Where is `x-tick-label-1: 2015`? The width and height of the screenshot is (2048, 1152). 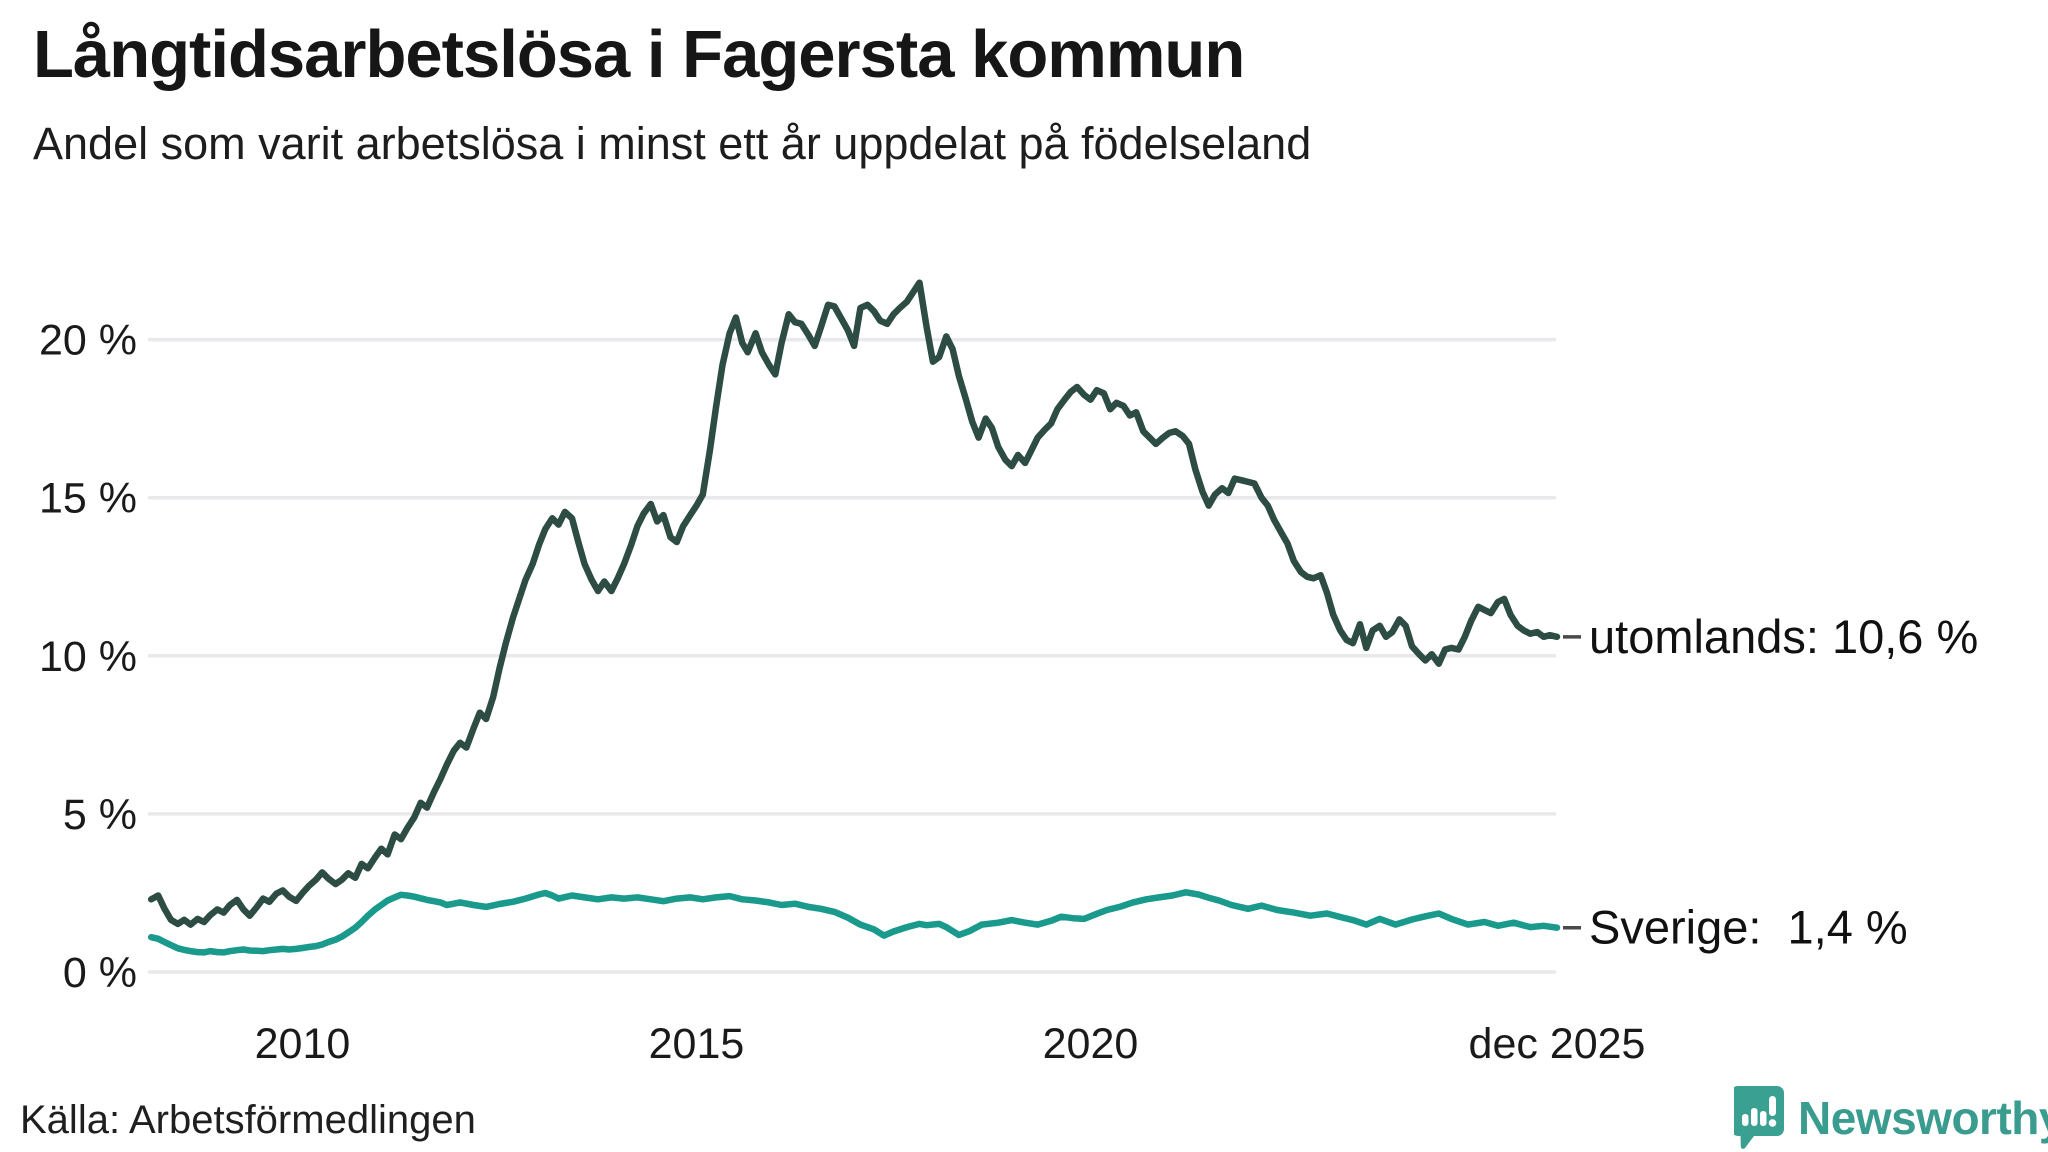
x-tick-label-1: 2015 is located at coordinates (697, 1044).